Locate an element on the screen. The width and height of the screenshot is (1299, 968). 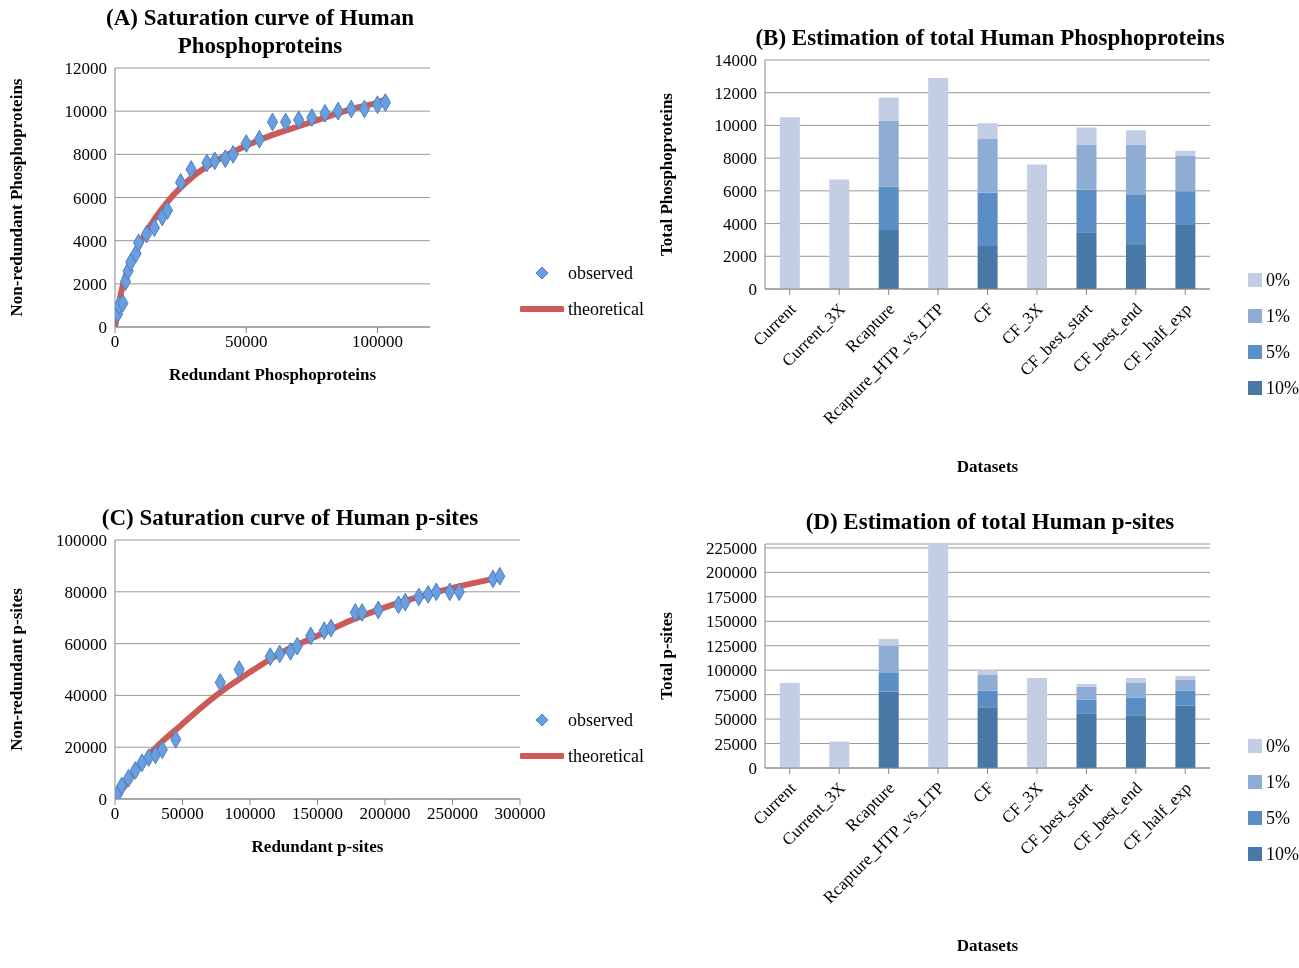
y-tick-label: 225000 is located at coordinates (731, 548).